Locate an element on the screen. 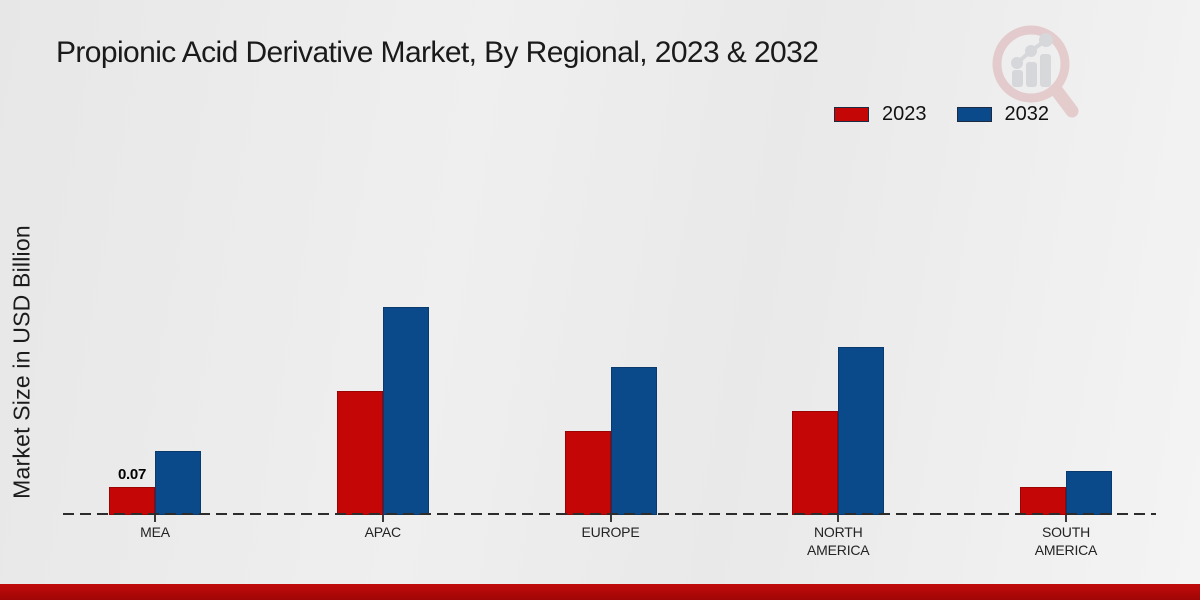  x-axis-tick-north-america is located at coordinates (838, 518).